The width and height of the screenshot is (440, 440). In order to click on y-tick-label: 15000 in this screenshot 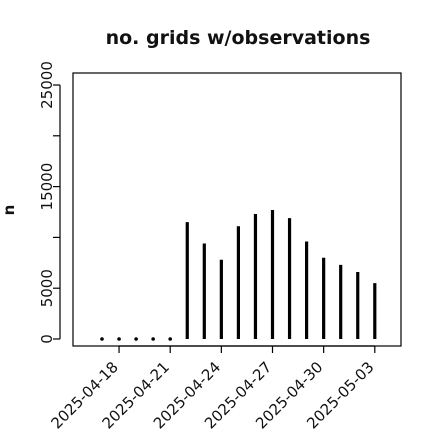, I will do `click(47, 187)`.